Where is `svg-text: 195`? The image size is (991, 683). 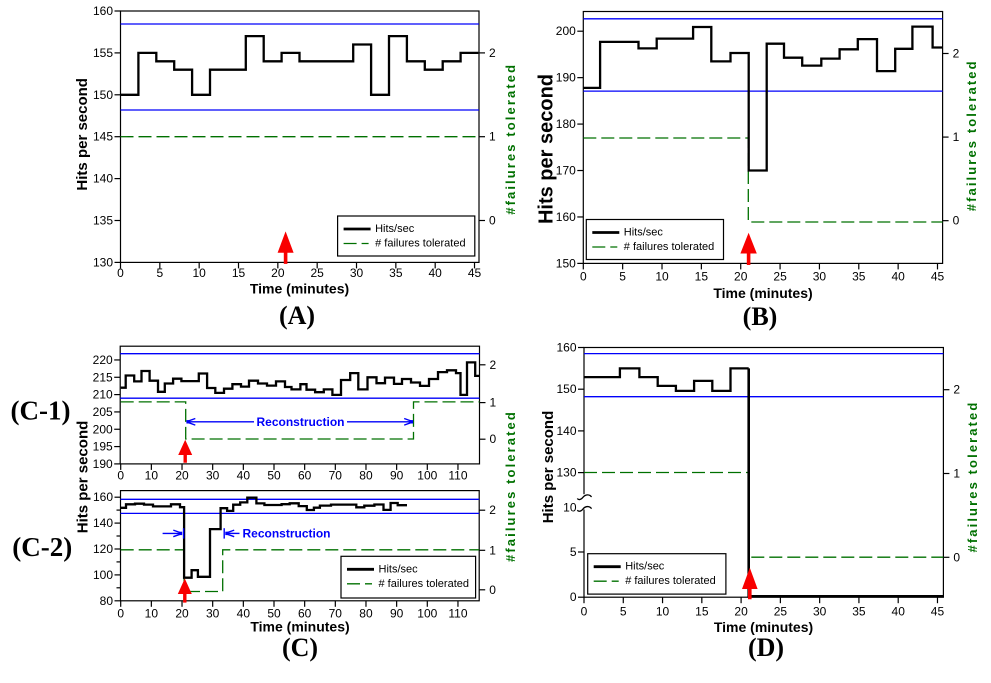 svg-text: 195 is located at coordinates (103, 447).